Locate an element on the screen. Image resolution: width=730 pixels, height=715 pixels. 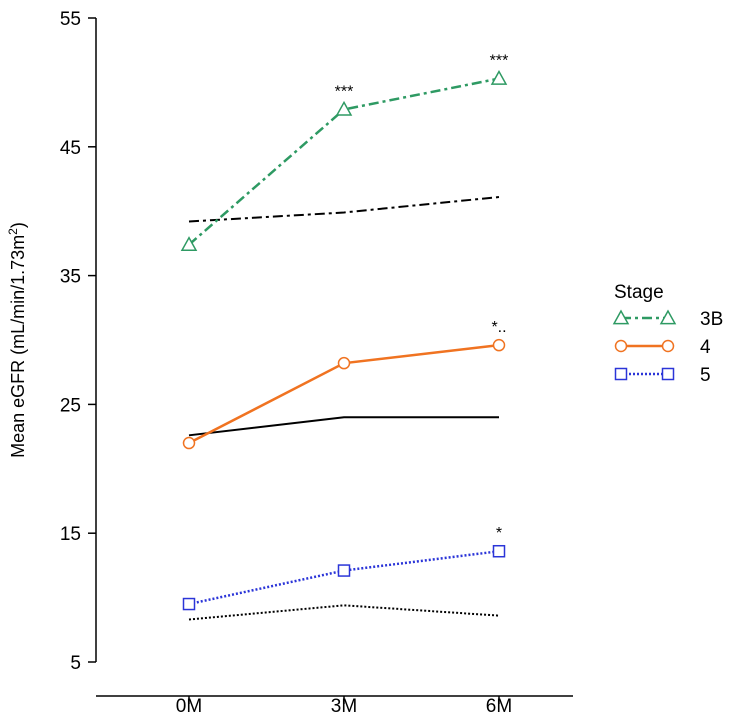
legend-item-4: 4 is located at coordinates (662, 347).